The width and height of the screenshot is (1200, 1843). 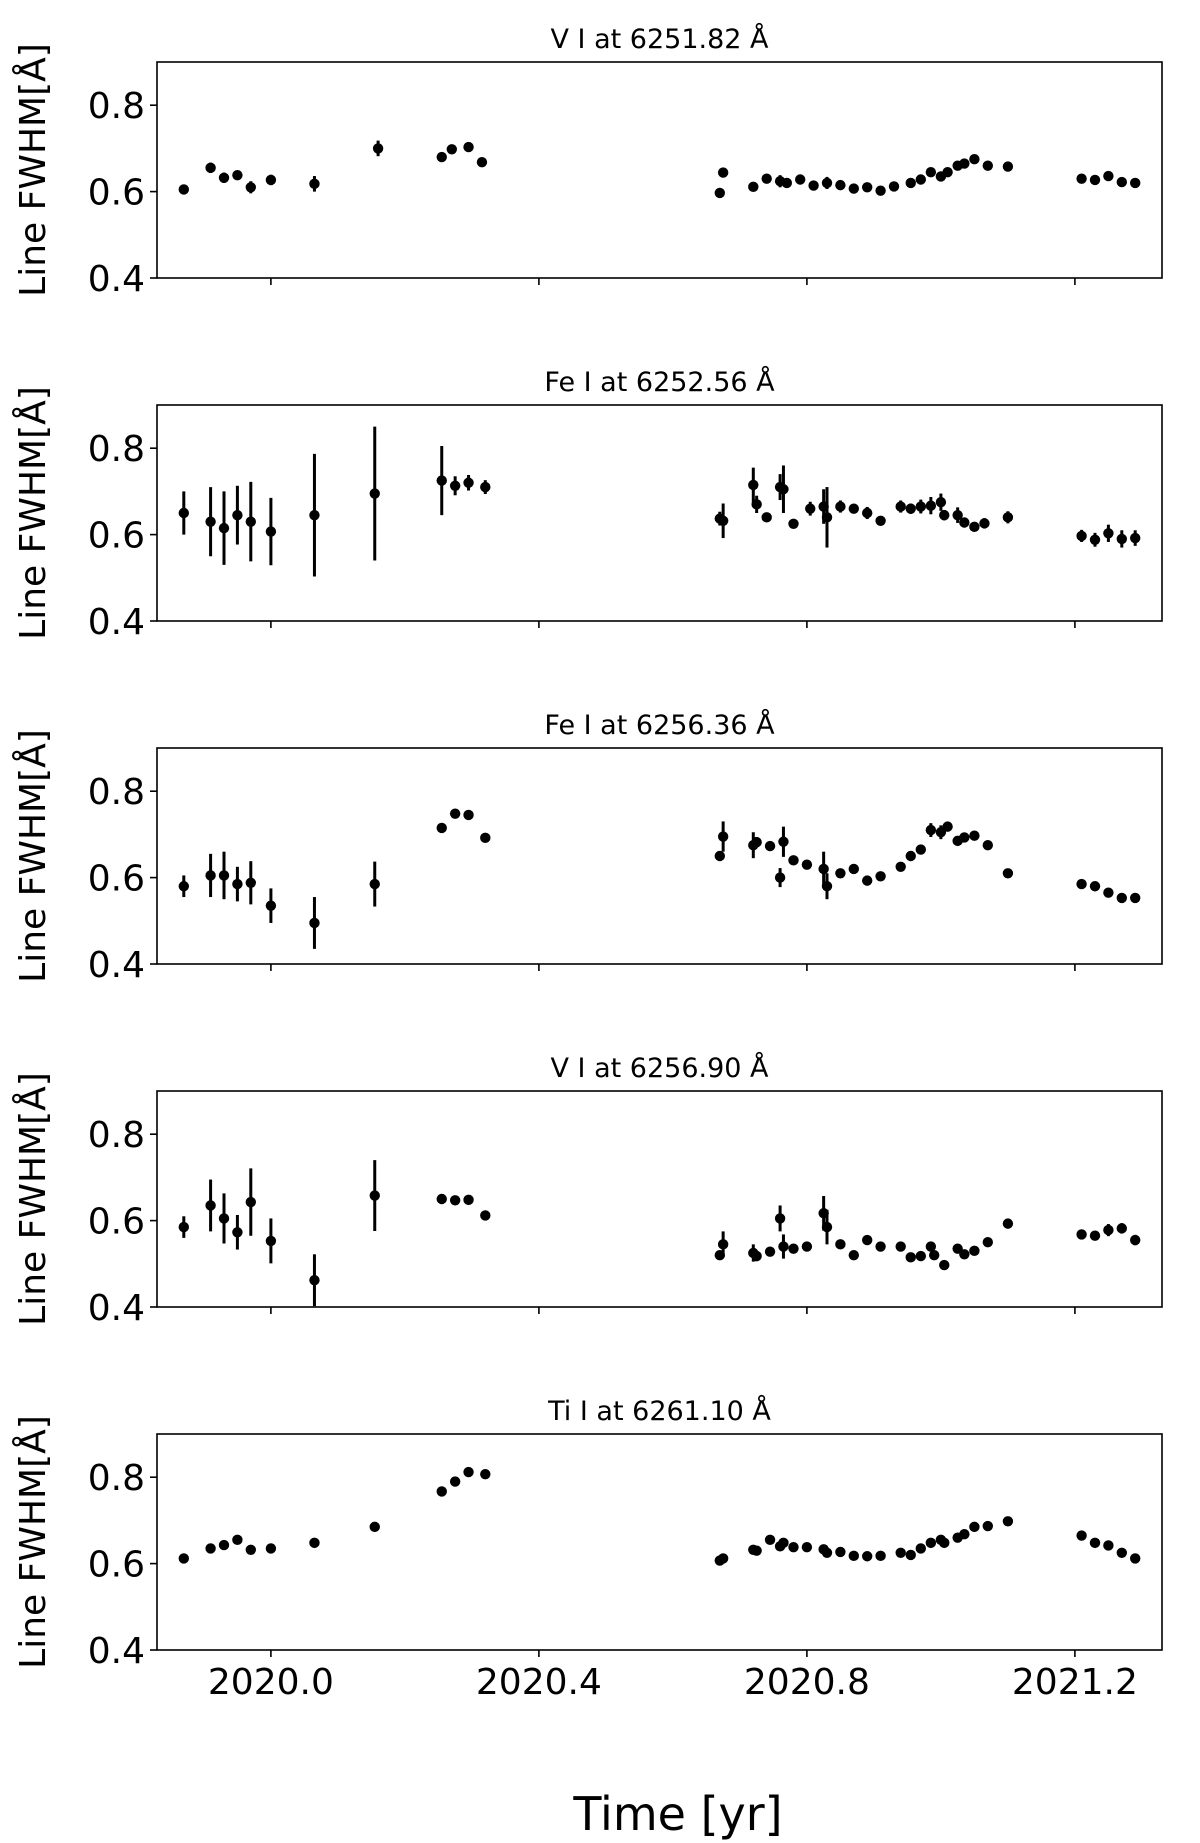 What do you see at coordinates (659, 39) in the screenshot?
I see `panel-title: V I at 6251.82 Å` at bounding box center [659, 39].